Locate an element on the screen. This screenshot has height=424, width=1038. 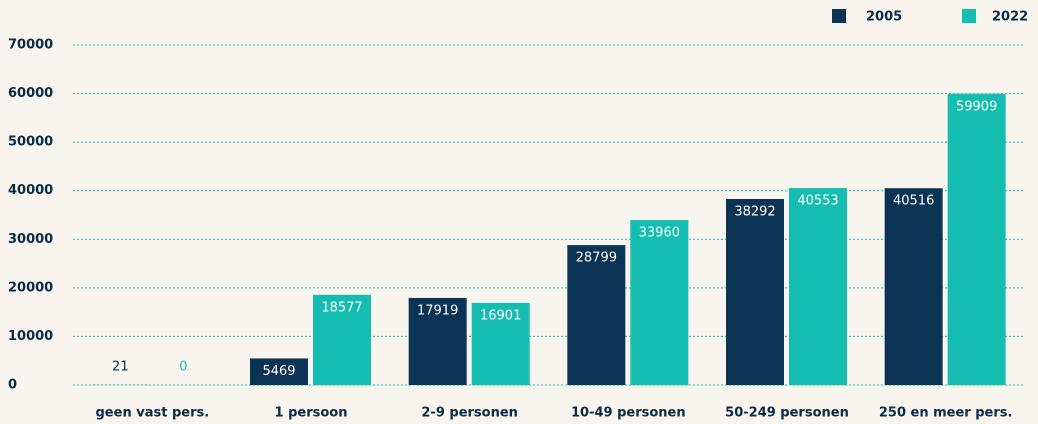
legend-label: 2005 is located at coordinates (884, 17).